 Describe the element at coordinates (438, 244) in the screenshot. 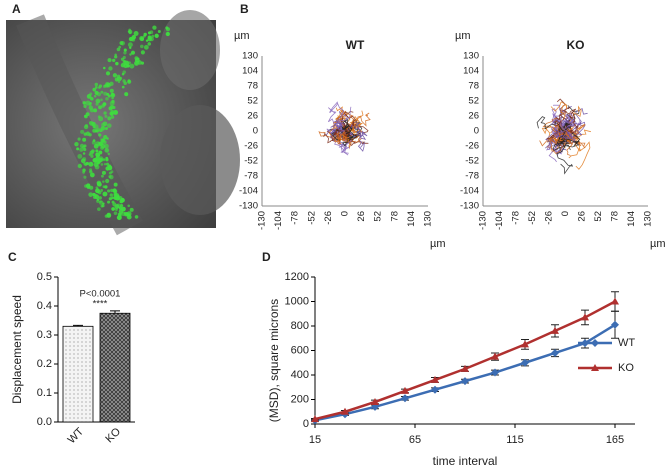

I see `x-unit: µm` at that location.